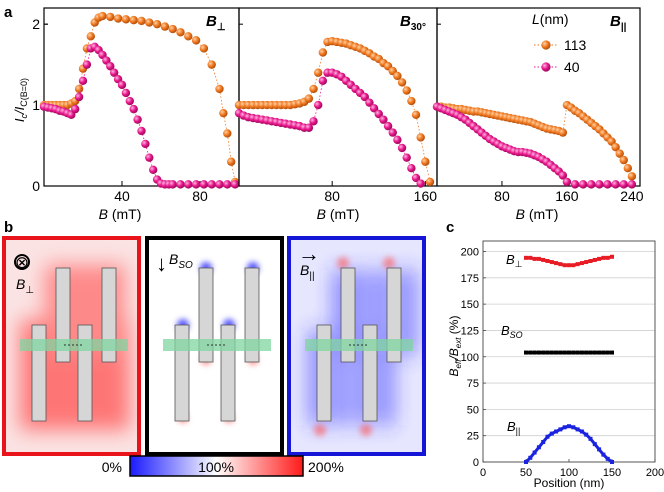  Describe the element at coordinates (473, 437) in the screenshot. I see `y-tick-label: 25` at that location.